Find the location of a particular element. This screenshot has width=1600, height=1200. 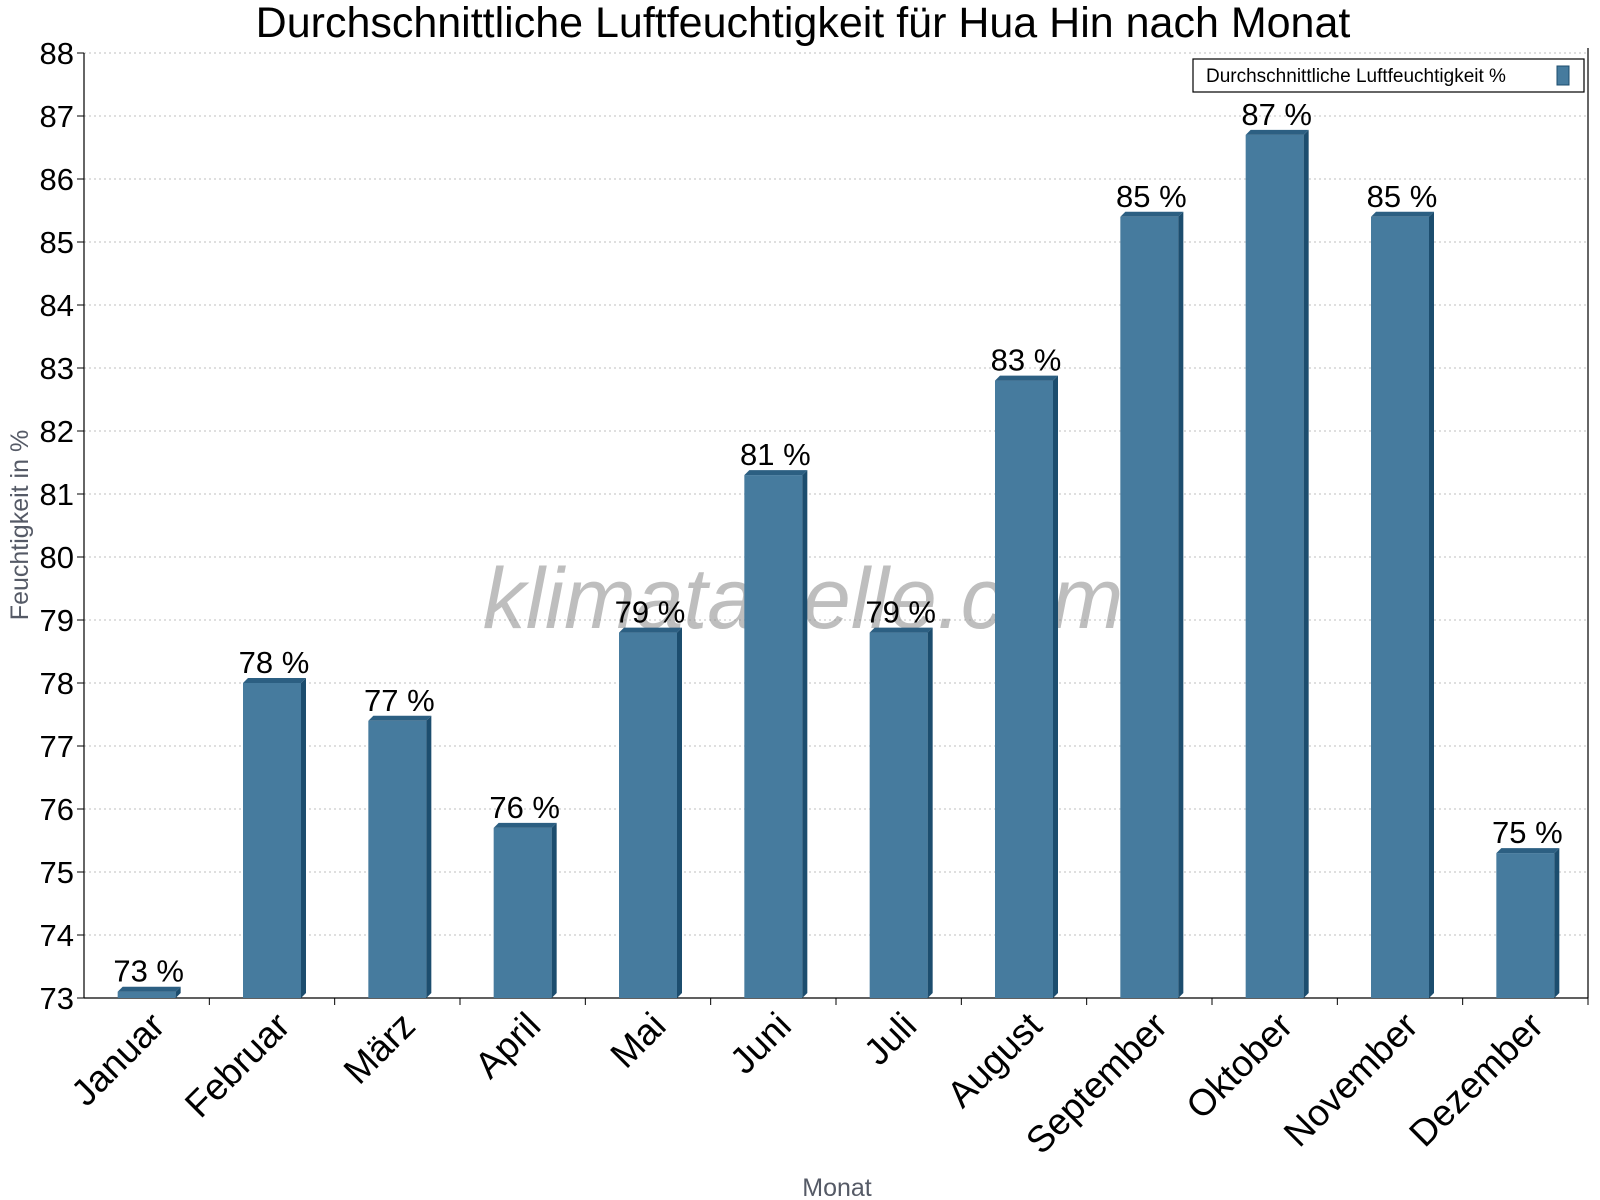

y-tick-label: 74 is located at coordinates (57, 935).